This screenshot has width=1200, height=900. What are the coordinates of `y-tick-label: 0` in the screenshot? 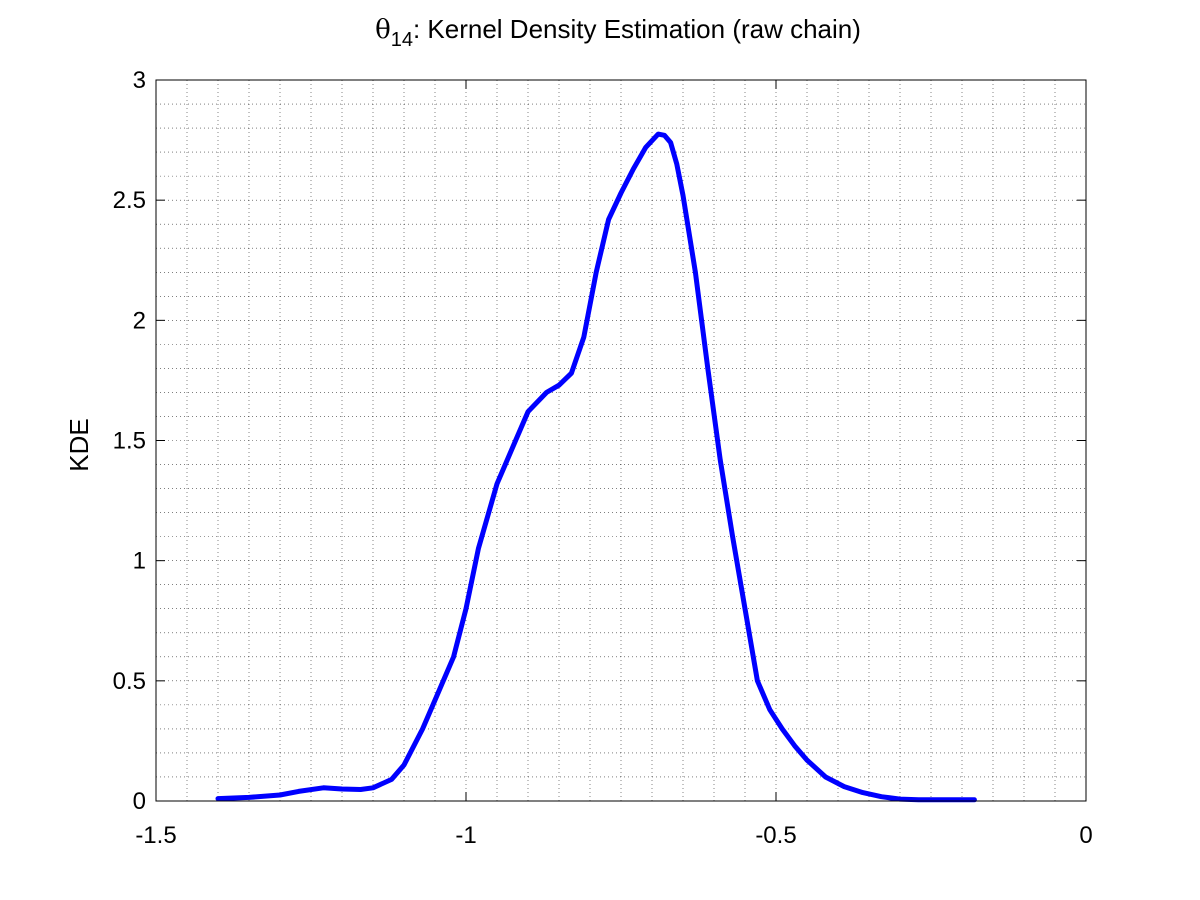 It's located at (139, 801).